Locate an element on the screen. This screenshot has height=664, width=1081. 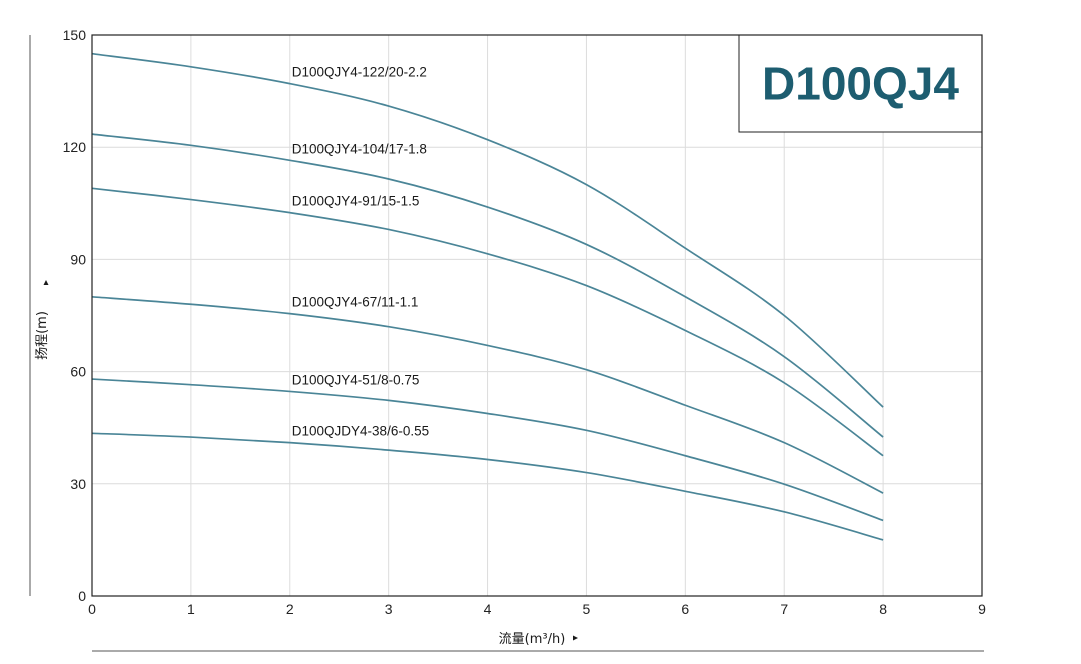
series-label-2: D100QJY4-104/17-1.8 is located at coordinates (359, 148).